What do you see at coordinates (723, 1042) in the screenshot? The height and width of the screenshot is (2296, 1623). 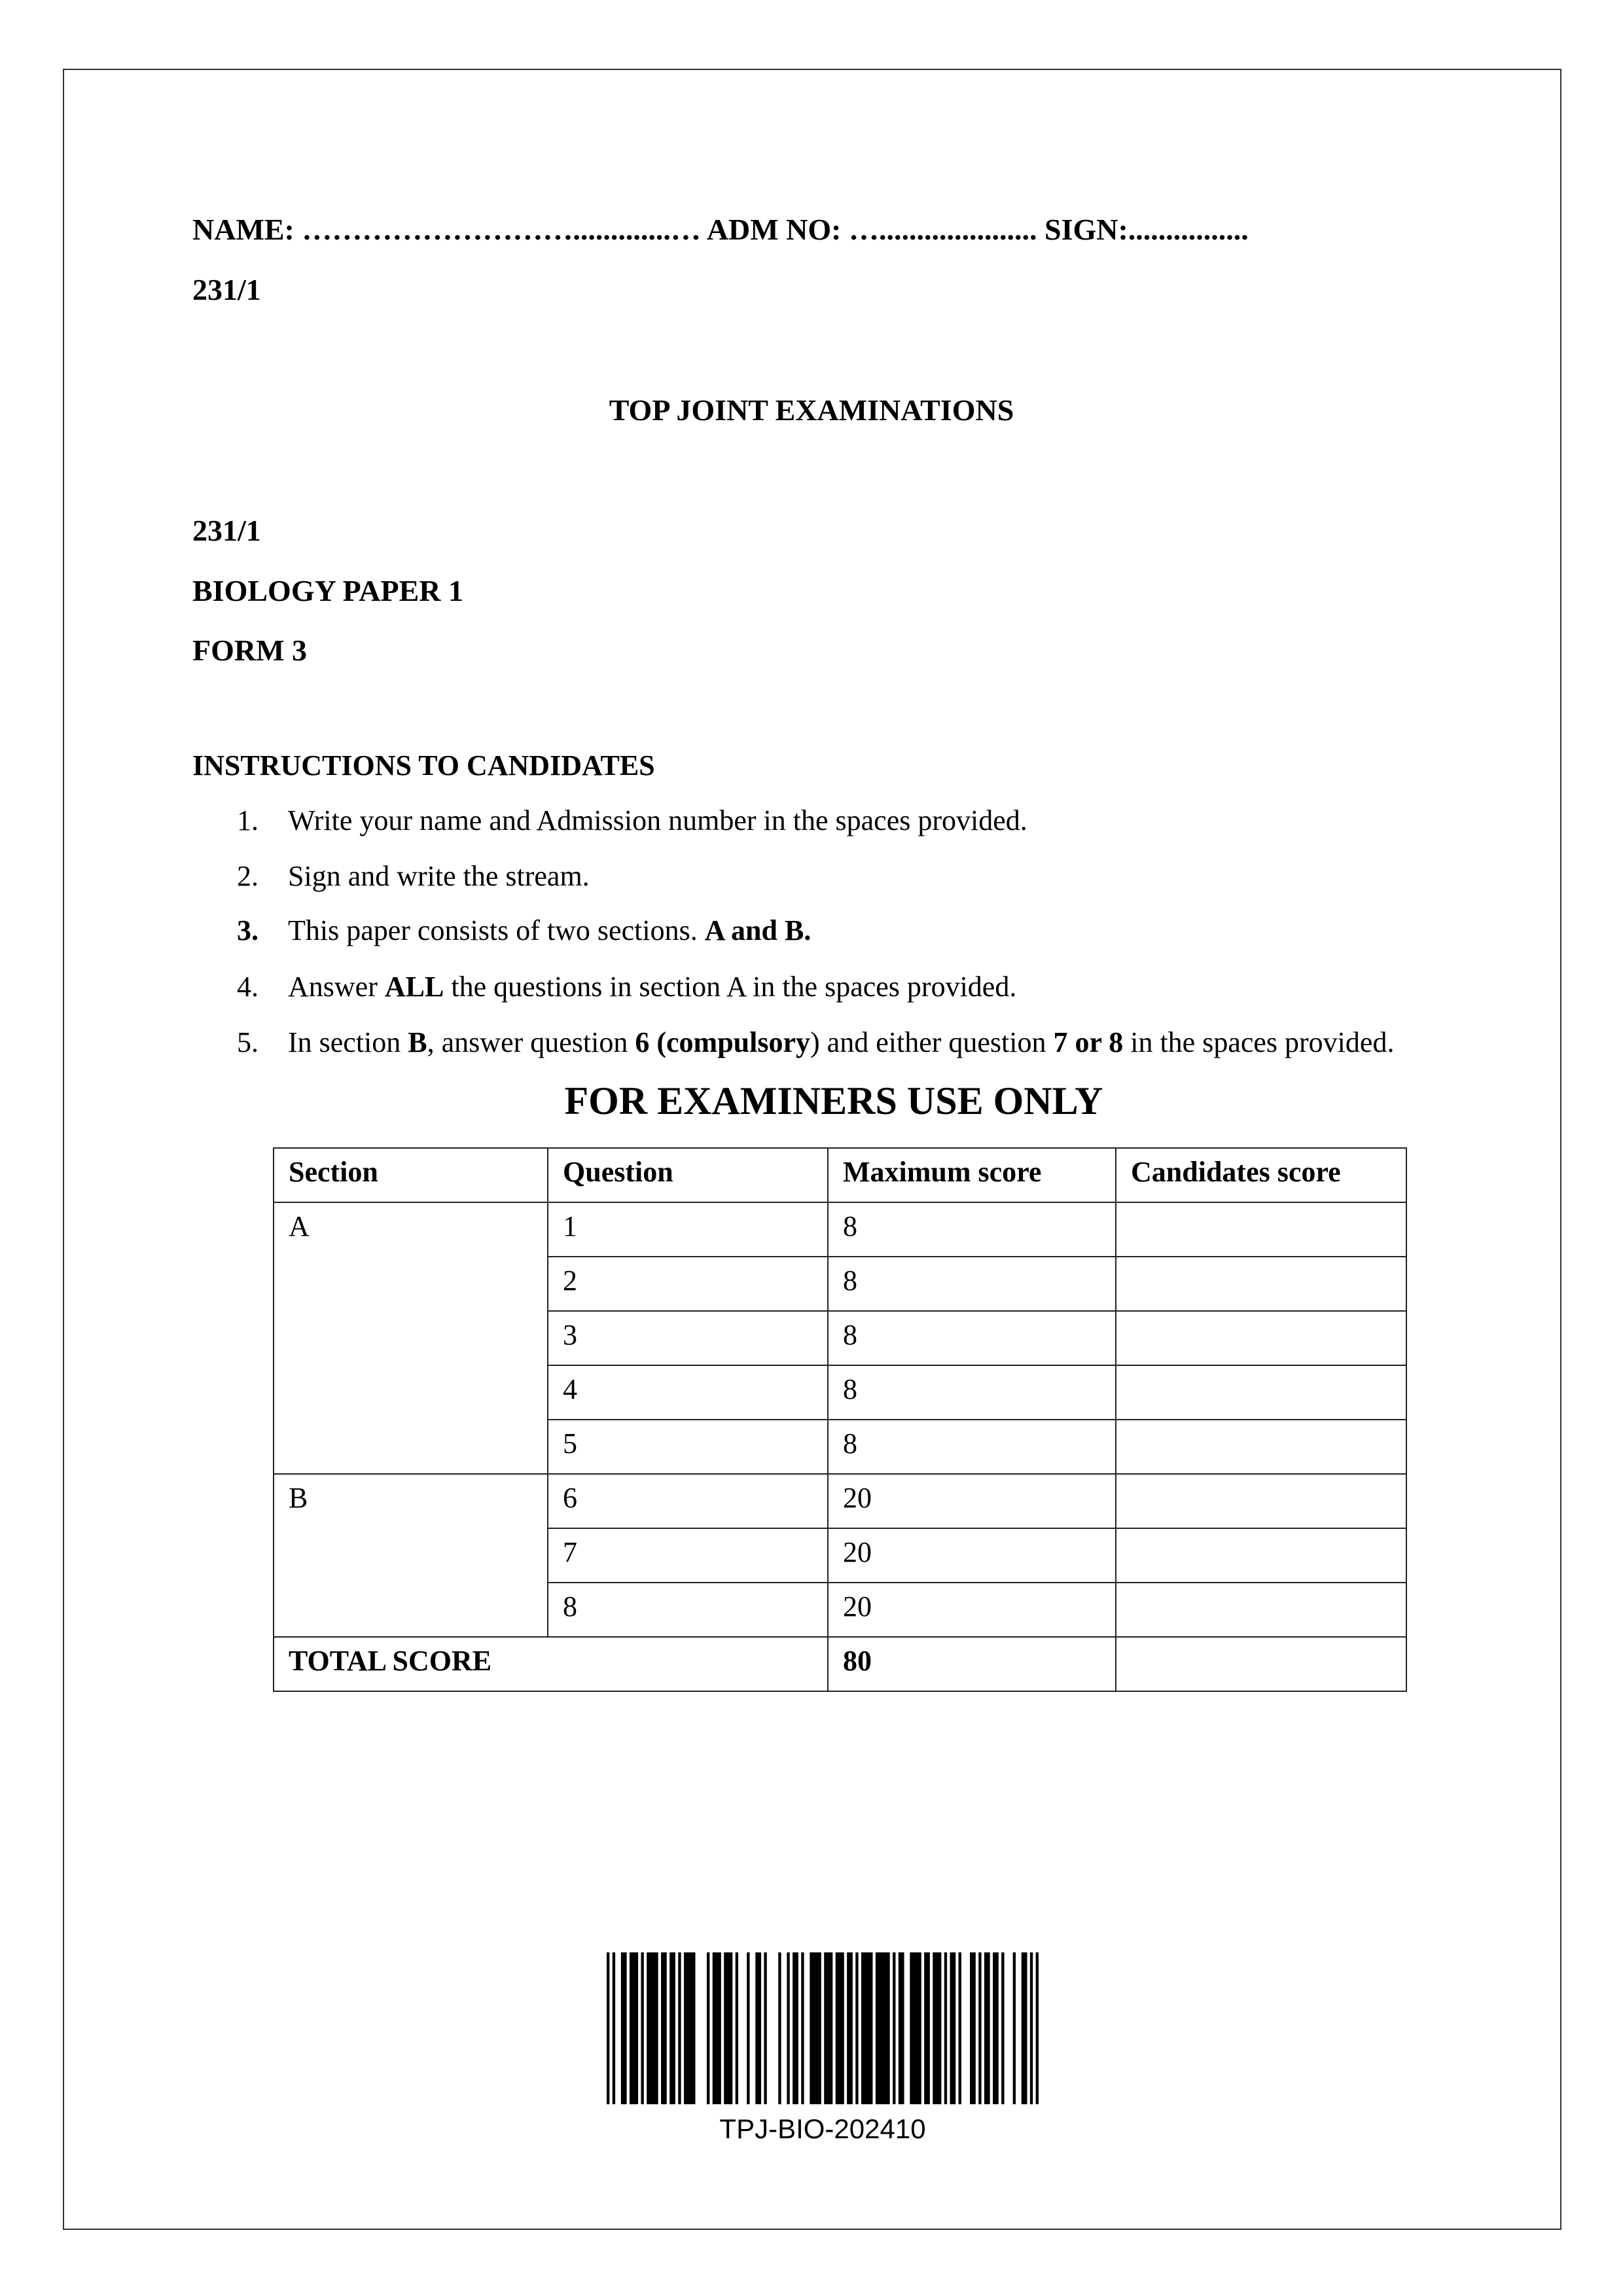 I see `instruction-text: 6 (compulsory` at bounding box center [723, 1042].